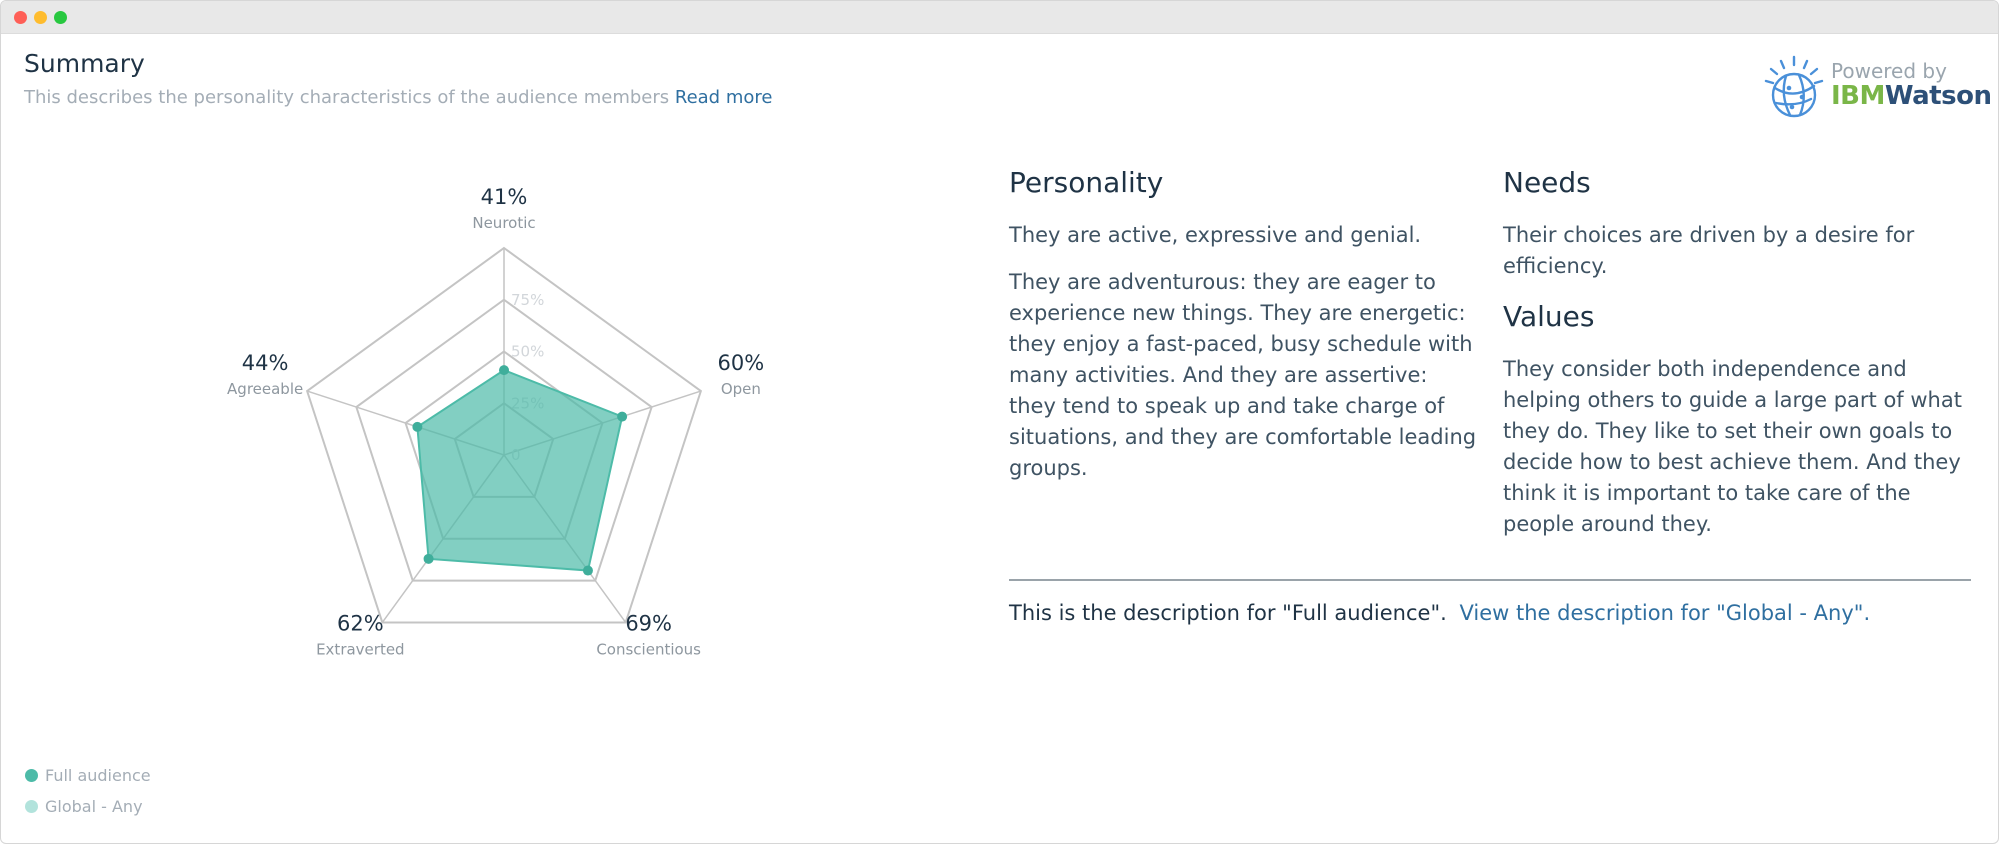 This screenshot has width=1999, height=844. I want to click on radar-axis-name-label: Extraverted, so click(360, 649).